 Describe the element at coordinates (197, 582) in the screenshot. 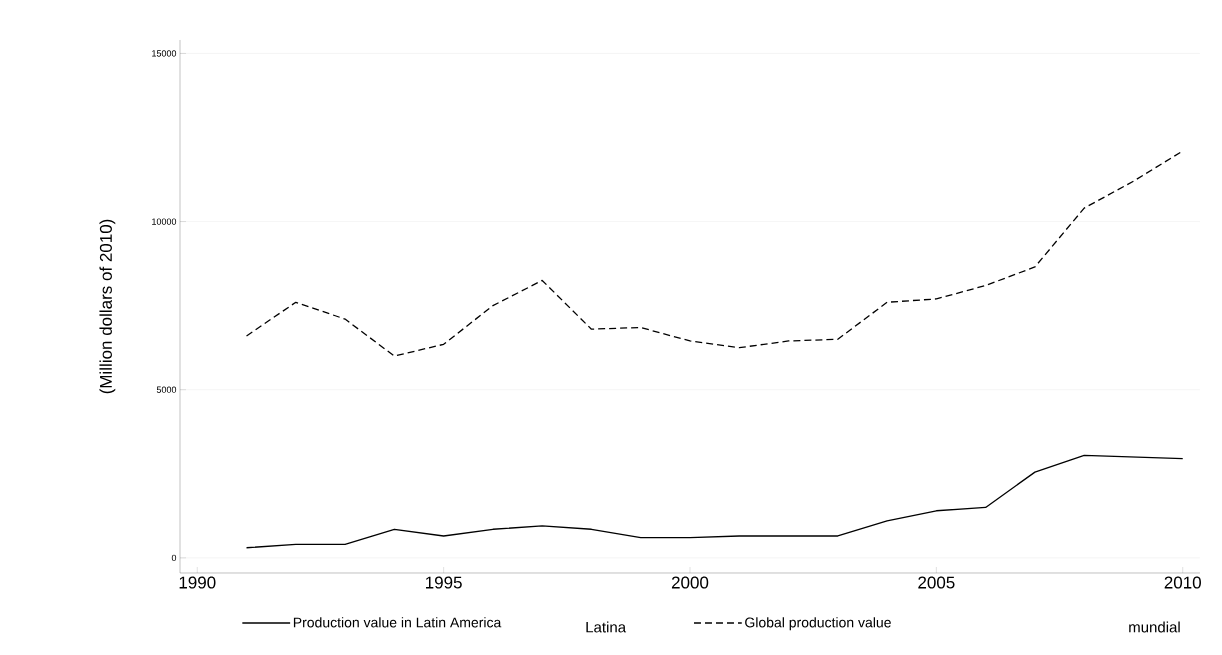

I see `x-tick-label: 1990` at that location.